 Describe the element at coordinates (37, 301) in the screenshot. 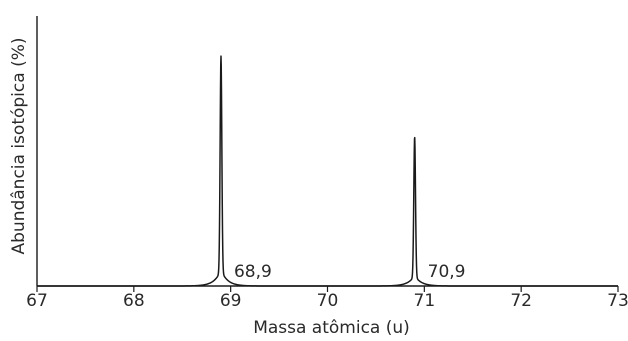

I see `x-tick-label-0: 67` at that location.